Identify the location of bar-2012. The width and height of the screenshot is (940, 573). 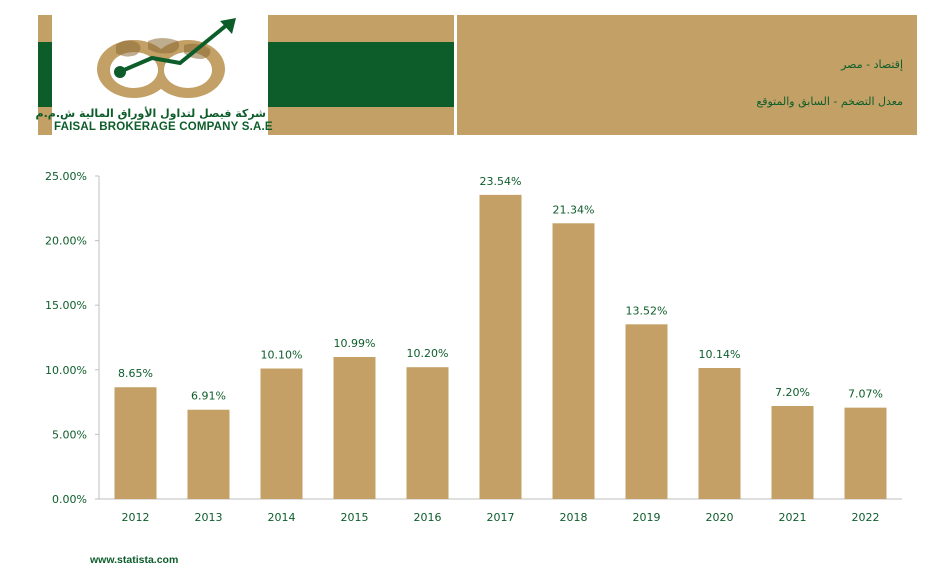
(135, 443).